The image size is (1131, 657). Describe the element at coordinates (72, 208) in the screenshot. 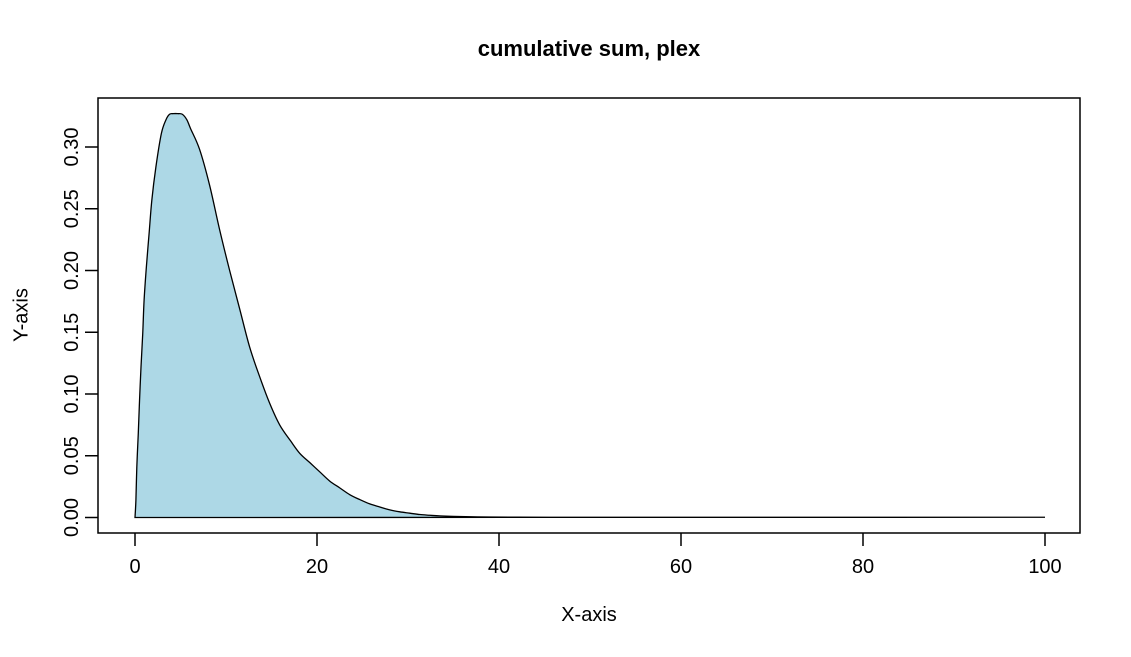

I see `y-tick-label: 0.25` at that location.